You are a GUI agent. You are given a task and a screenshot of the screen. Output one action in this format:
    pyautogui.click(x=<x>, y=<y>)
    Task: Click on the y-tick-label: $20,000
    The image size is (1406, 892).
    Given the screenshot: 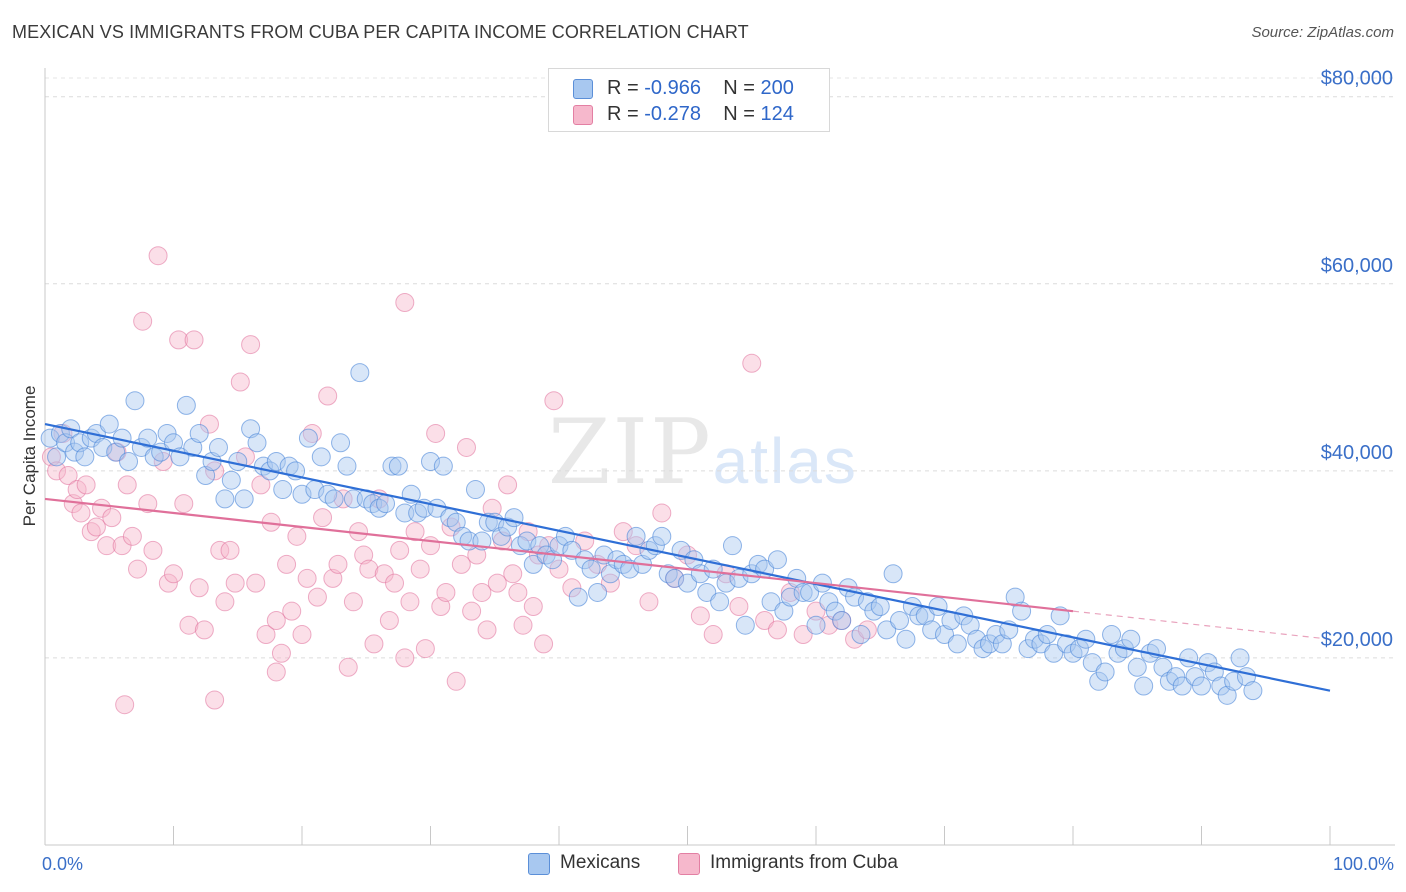 What is the action you would take?
    pyautogui.click(x=1357, y=640)
    